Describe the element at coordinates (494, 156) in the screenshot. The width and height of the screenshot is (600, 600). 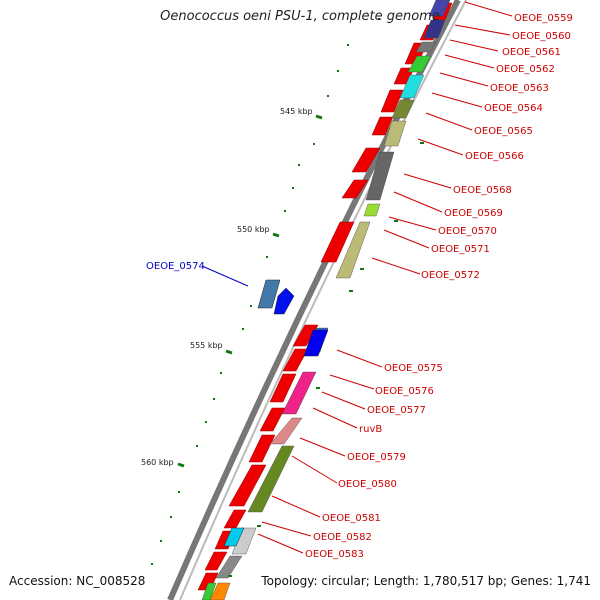
I see `gene-label-0566: OEOE_0566` at that location.